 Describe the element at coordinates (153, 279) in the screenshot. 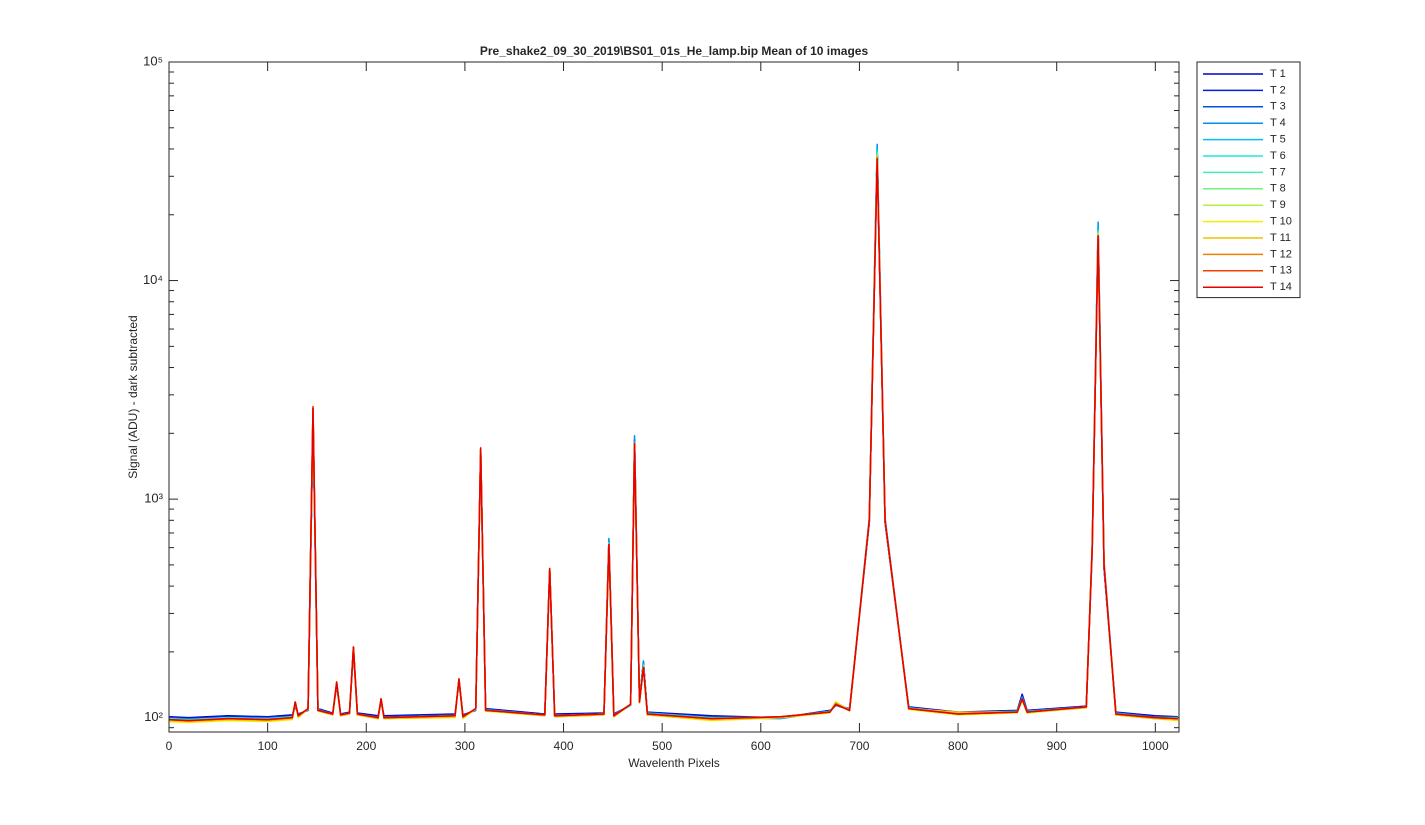

I see `y-tick-label: 10⁴` at that location.